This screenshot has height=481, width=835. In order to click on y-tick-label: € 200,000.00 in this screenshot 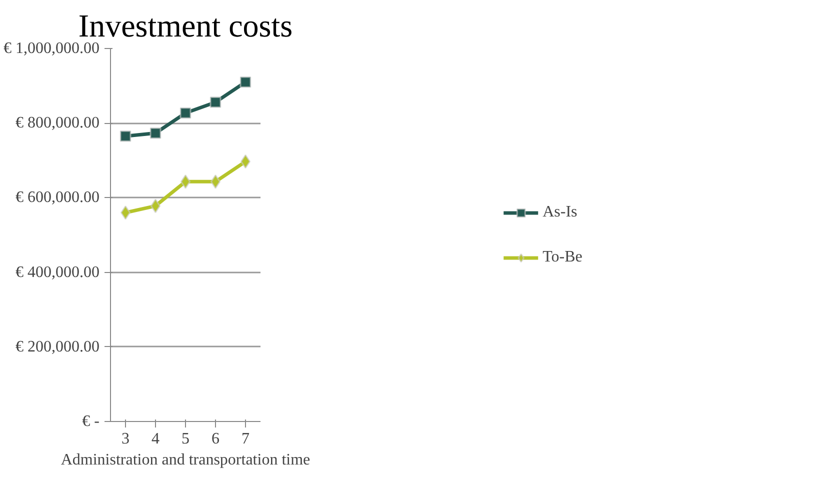, I will do `click(58, 347)`.